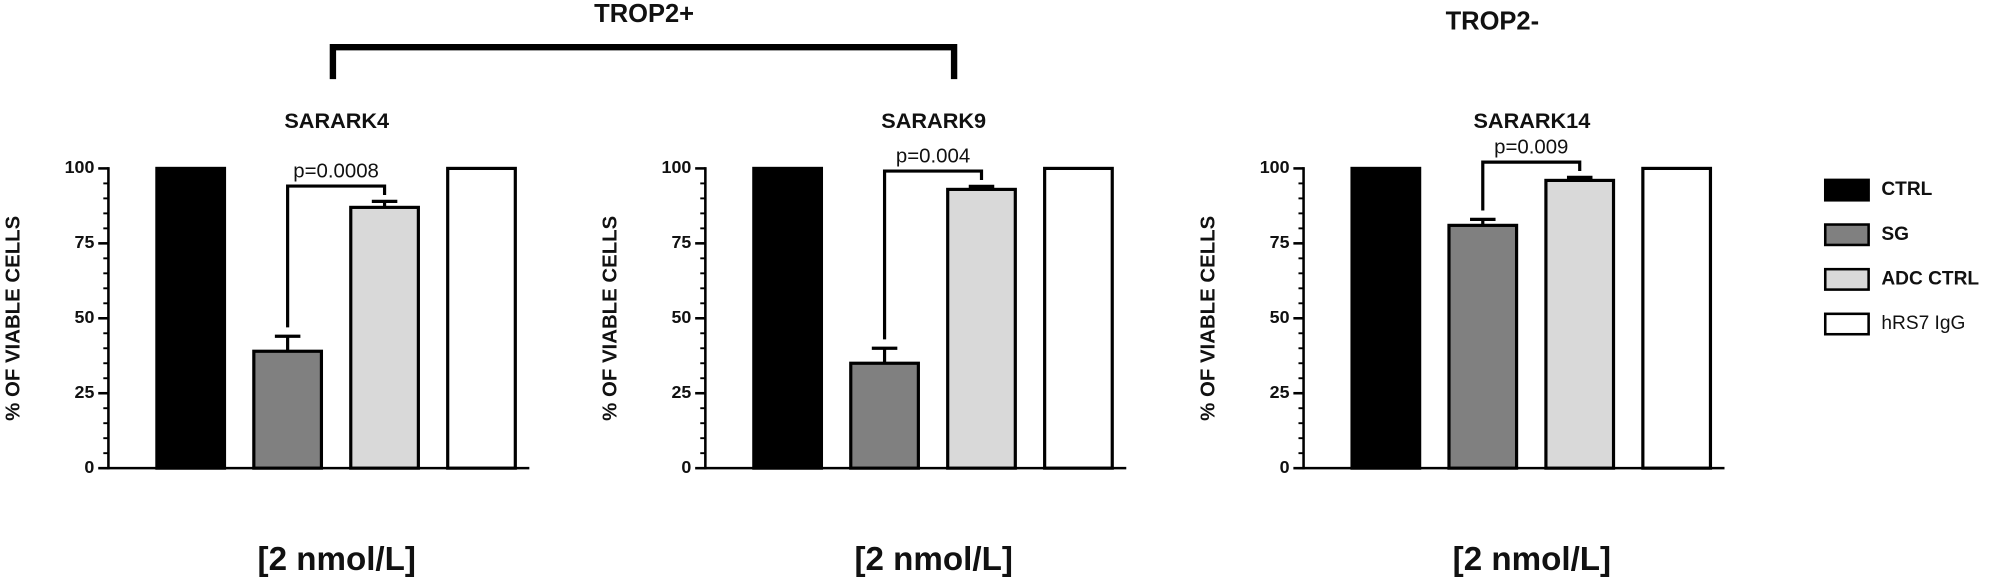 This screenshot has width=2000, height=583. Describe the element at coordinates (1493, 22) in the screenshot. I see `group-label: TROP2-` at that location.